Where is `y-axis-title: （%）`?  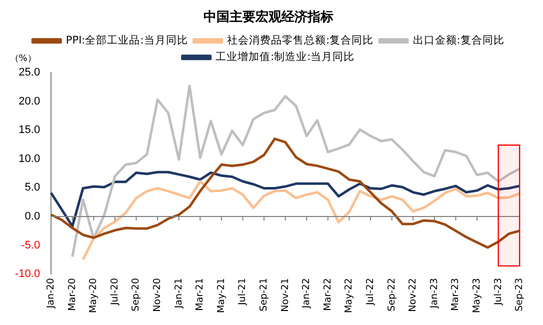
y-axis-title: （%） is located at coordinates (23, 59).